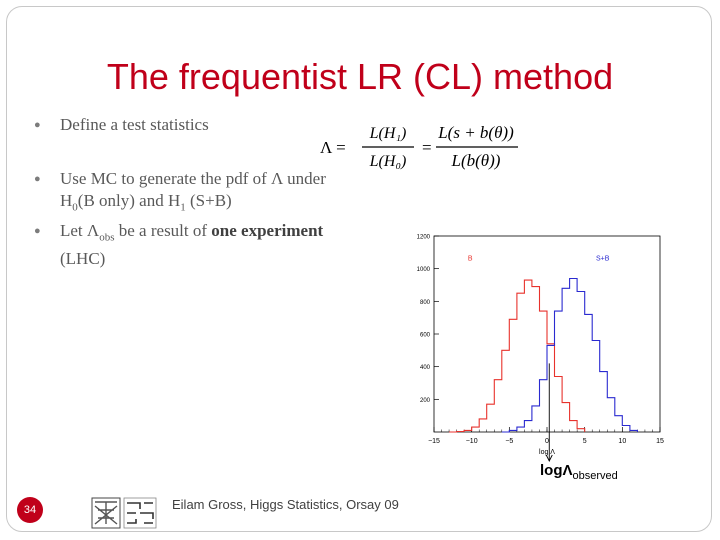 The width and height of the screenshot is (720, 540). Describe the element at coordinates (425, 303) in the screenshot. I see `y-tick-label: 800` at that location.